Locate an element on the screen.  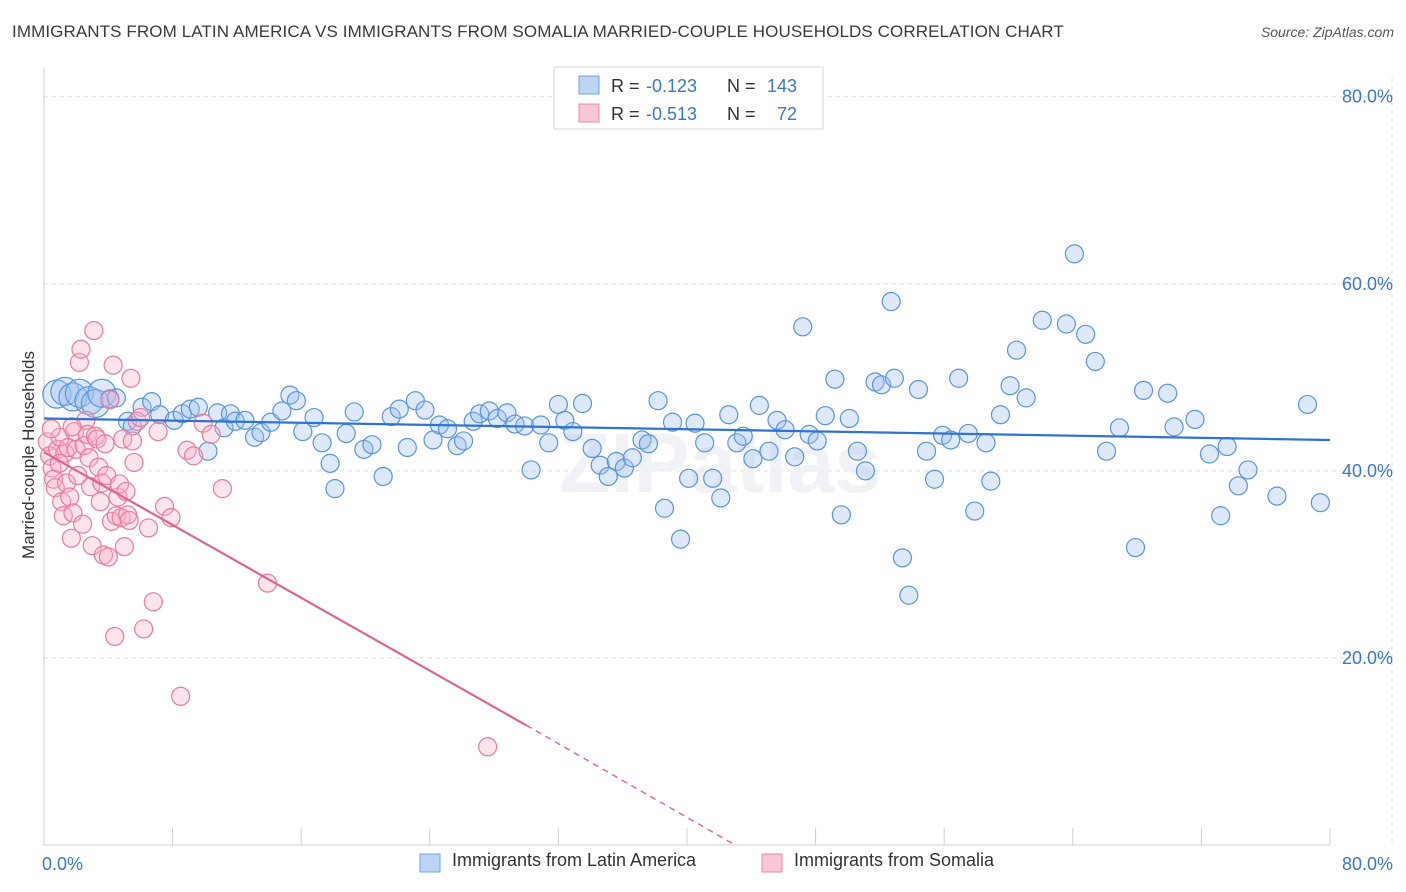
bottom-legend-swatch-pink is located at coordinates (772, 863).